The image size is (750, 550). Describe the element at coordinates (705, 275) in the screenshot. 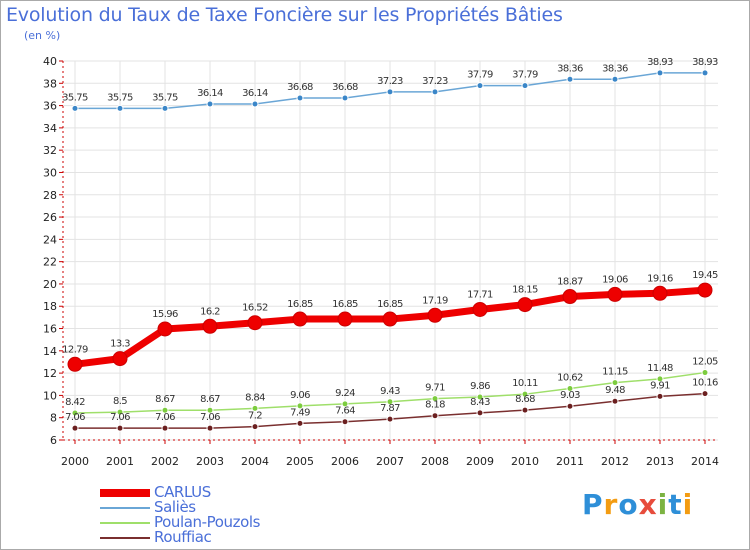

I see `data-label-carlus: 19.45` at that location.